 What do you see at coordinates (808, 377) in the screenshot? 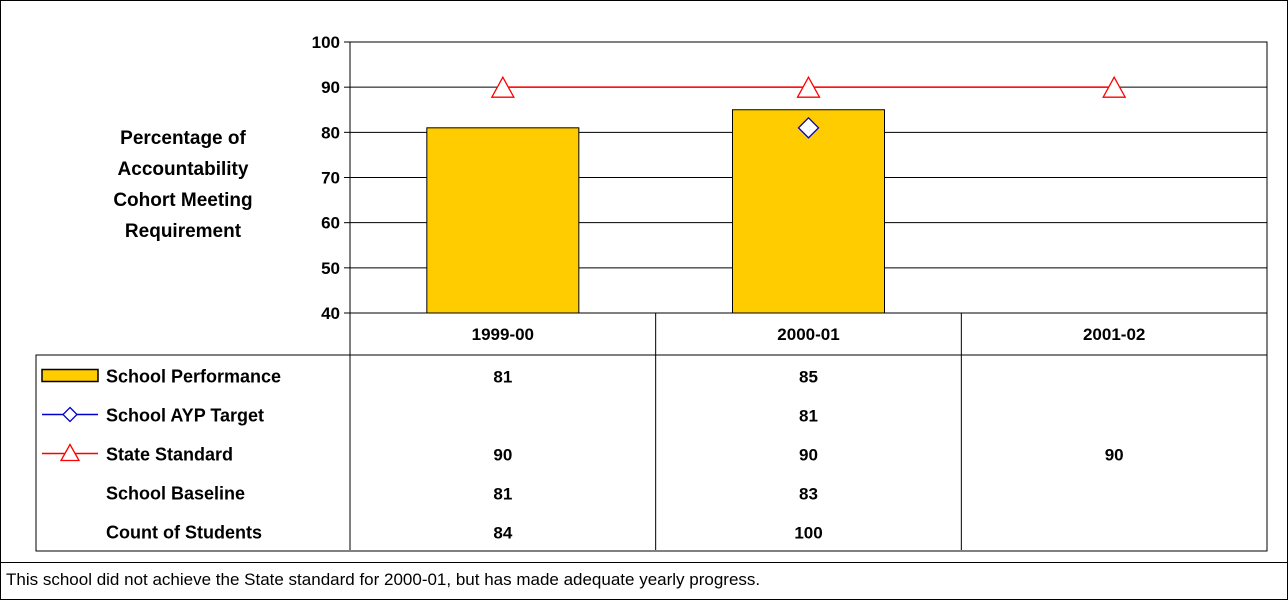
I see `table-cell-value: 85` at bounding box center [808, 377].